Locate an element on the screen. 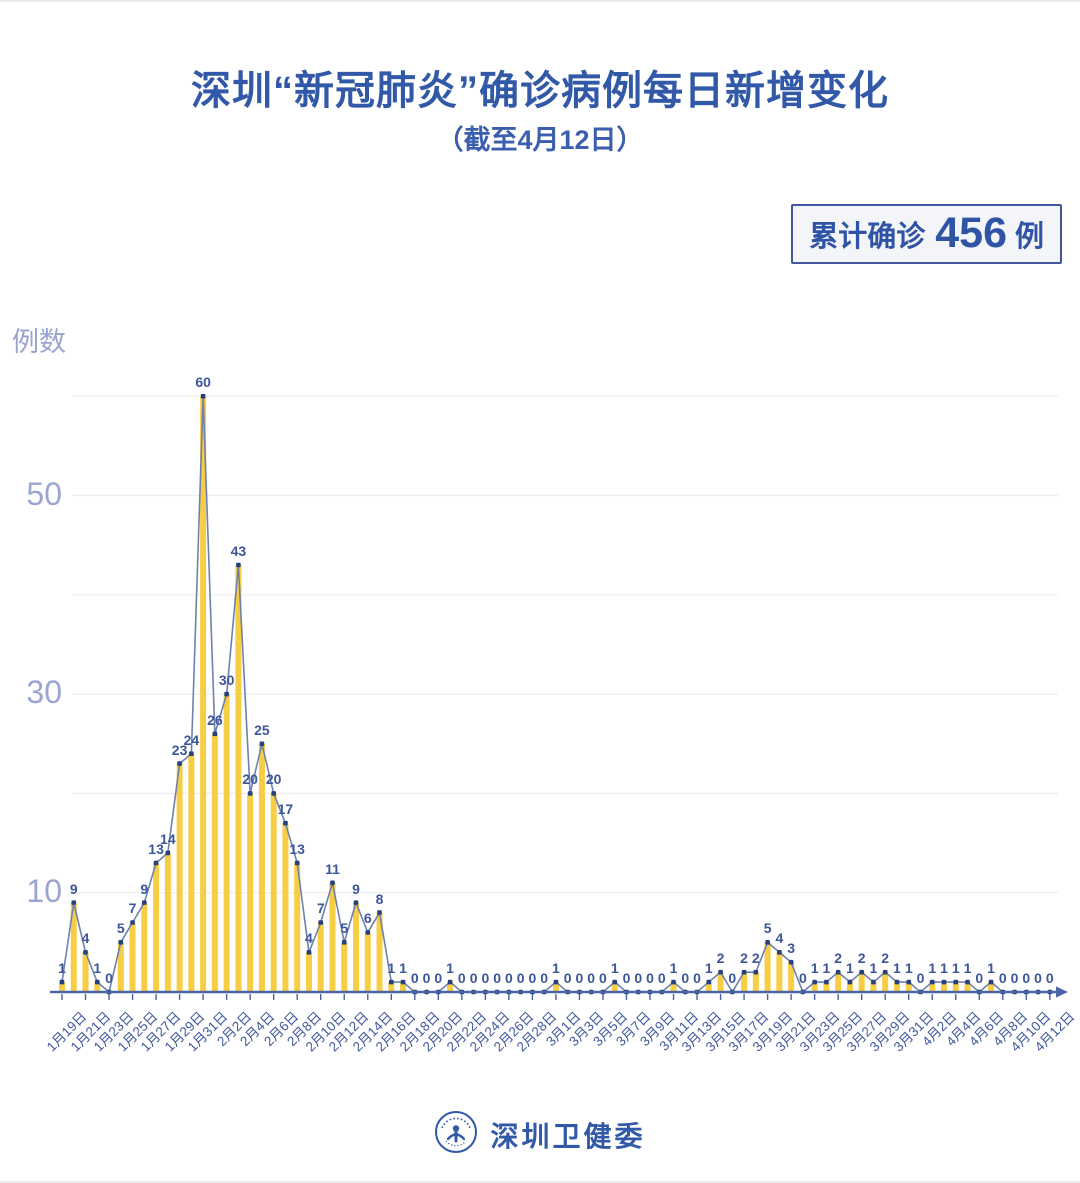 This screenshot has height=1183, width=1080. y-axis-title: 例数 is located at coordinates (39, 342).